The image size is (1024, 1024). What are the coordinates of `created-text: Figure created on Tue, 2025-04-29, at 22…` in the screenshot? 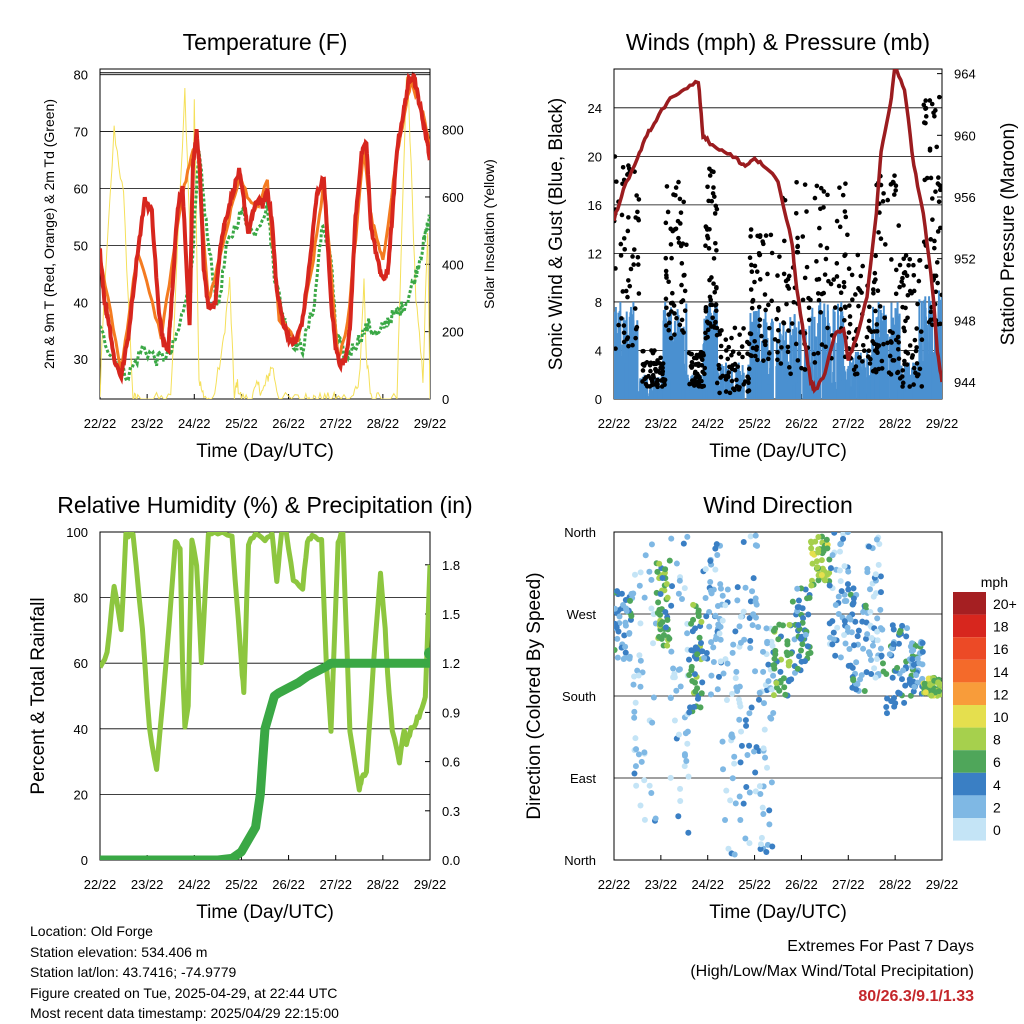 It's located at (184, 992).